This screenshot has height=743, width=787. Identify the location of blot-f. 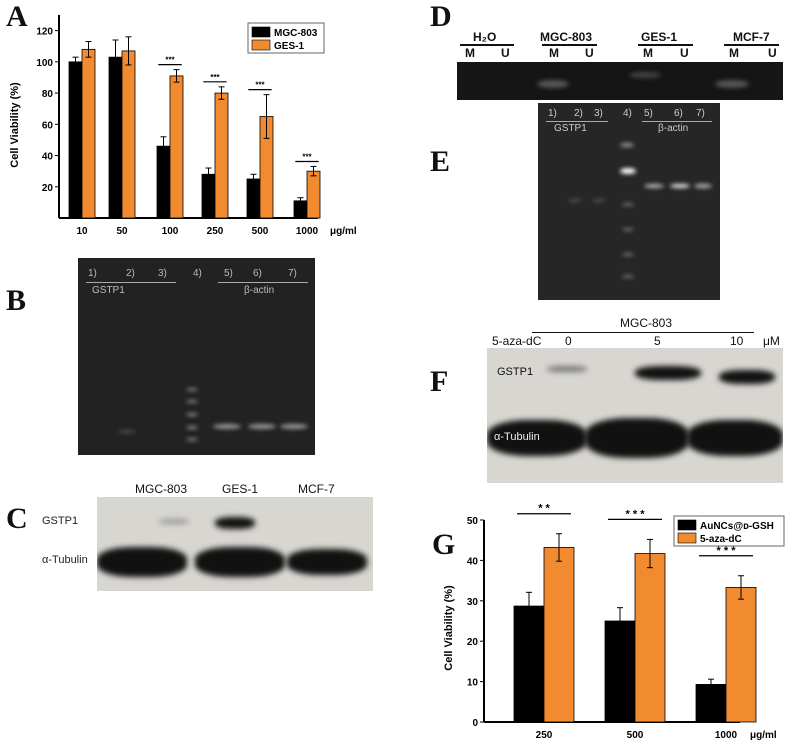
(635, 415).